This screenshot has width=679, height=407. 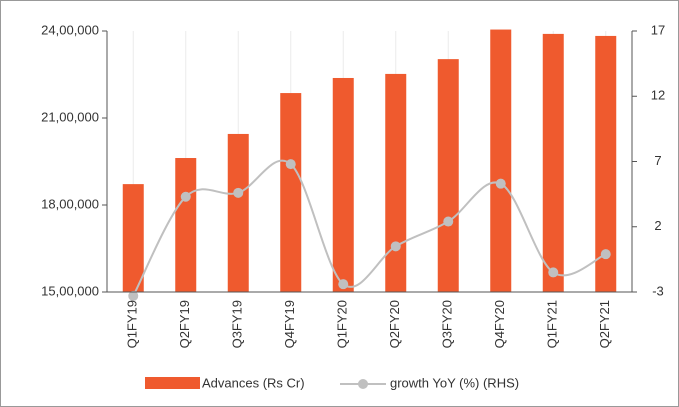 What do you see at coordinates (657, 225) in the screenshot?
I see `y2-tick-label: 2` at bounding box center [657, 225].